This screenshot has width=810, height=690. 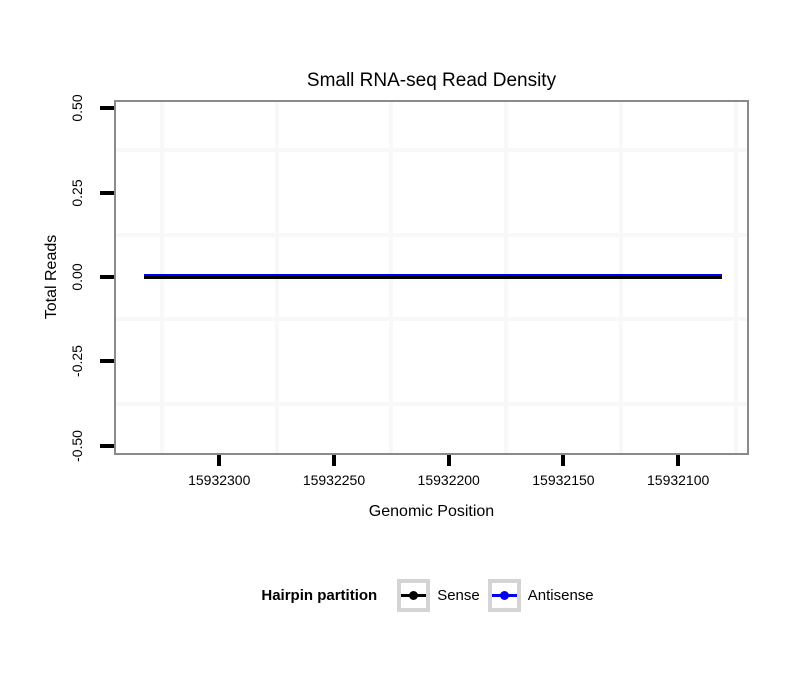 I want to click on chart-title: Small RNA-seq Read Density, so click(x=431, y=80).